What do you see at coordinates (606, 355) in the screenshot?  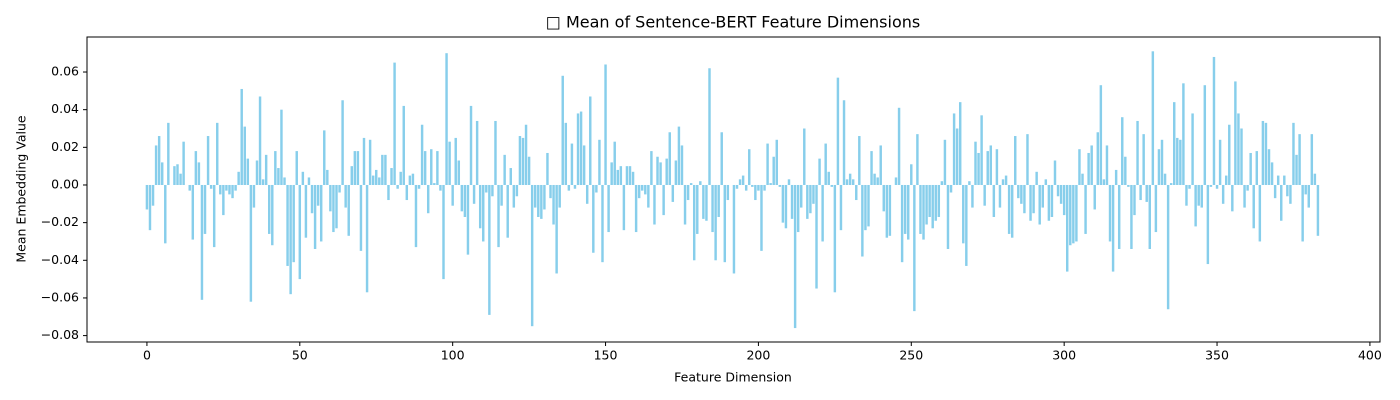 I see `x-tick-label: 150` at bounding box center [606, 355].